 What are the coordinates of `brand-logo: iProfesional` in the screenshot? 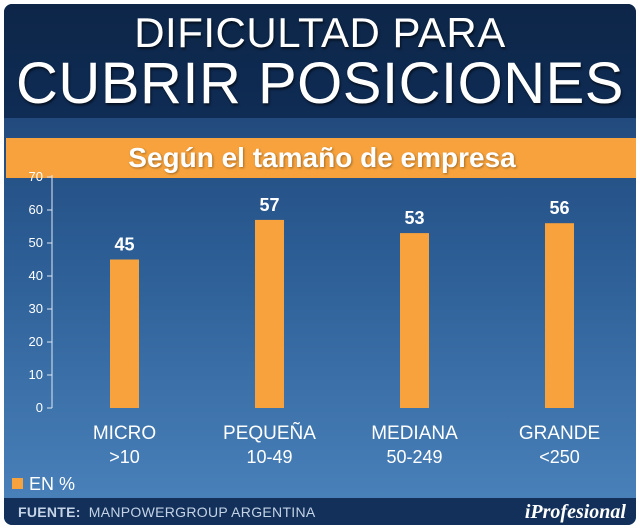 It's located at (575, 512).